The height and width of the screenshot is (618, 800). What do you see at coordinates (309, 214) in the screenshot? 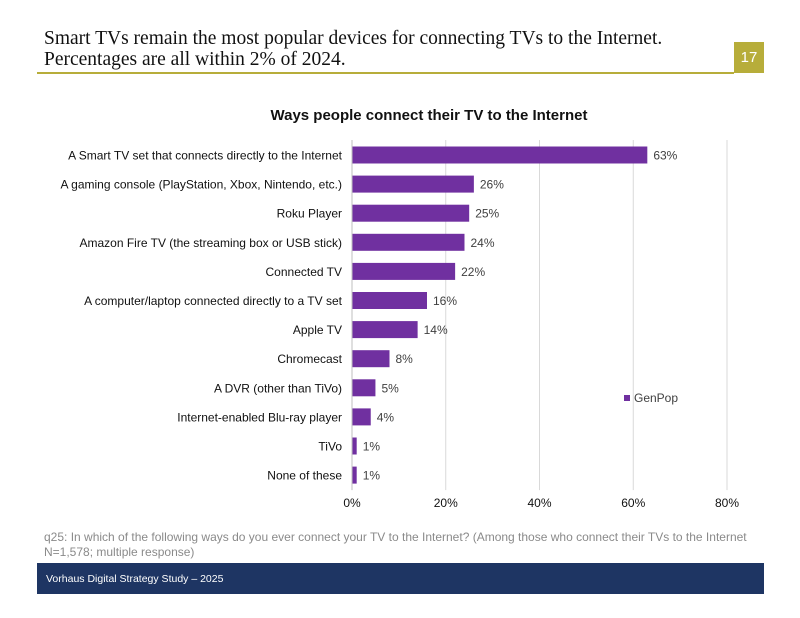
I see `category-label: Roku Player` at bounding box center [309, 214].